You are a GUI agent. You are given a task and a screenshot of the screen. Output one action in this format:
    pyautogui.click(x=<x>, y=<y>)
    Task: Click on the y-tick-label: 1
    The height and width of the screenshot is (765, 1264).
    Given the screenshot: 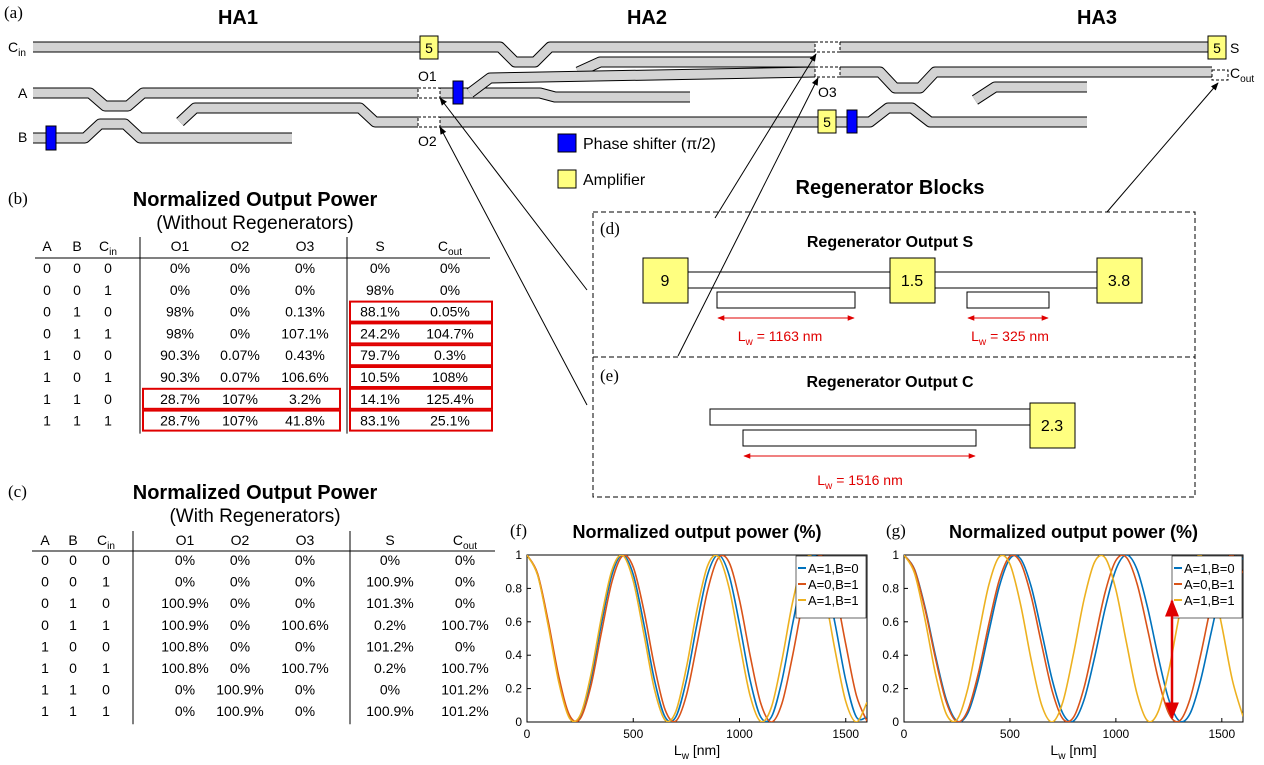 What is the action you would take?
    pyautogui.click(x=895, y=555)
    